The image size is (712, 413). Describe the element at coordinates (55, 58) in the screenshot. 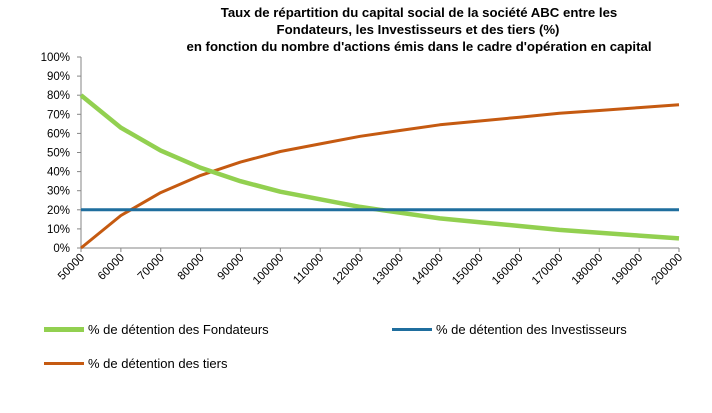

I see `y-tick-label: 100%` at that location.